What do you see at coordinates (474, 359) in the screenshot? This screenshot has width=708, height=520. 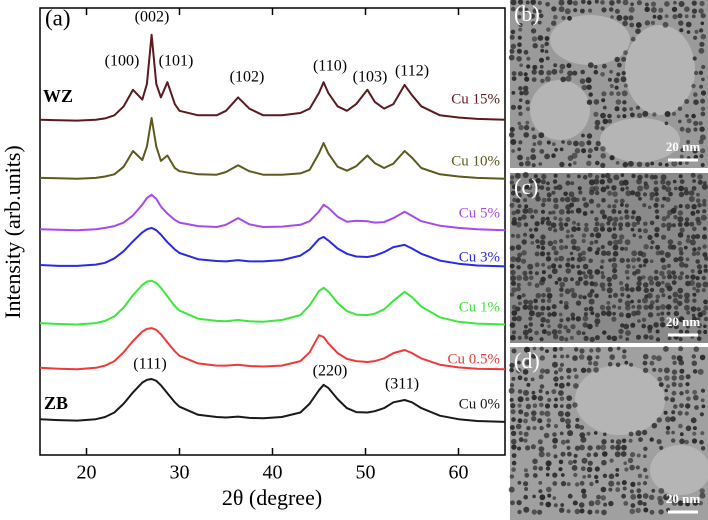 I see `series-label: Cu 0.5%` at bounding box center [474, 359].